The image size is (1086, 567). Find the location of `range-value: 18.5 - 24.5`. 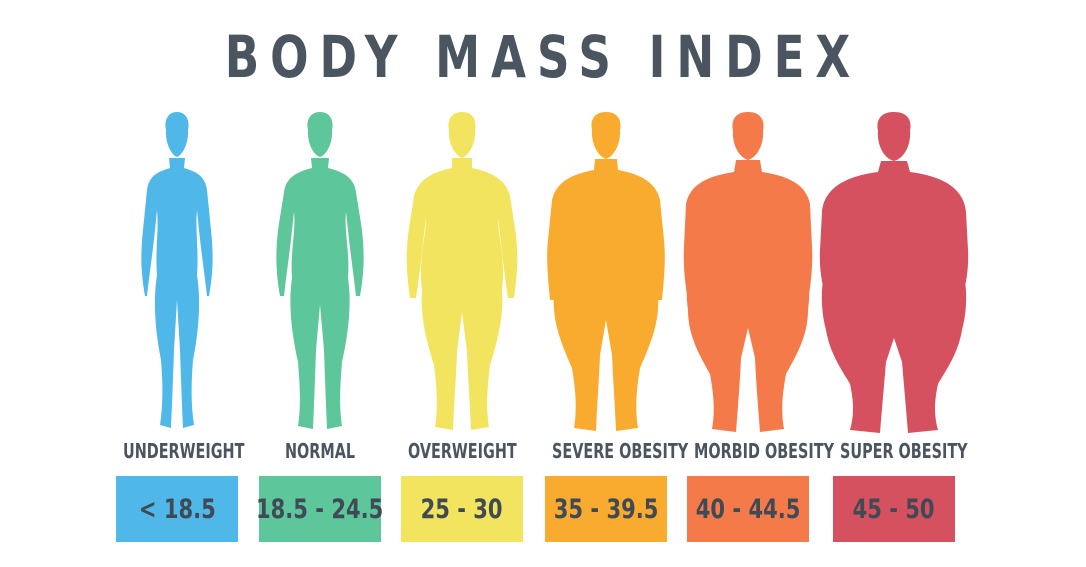

range-value: 18.5 - 24.5 is located at coordinates (320, 509).